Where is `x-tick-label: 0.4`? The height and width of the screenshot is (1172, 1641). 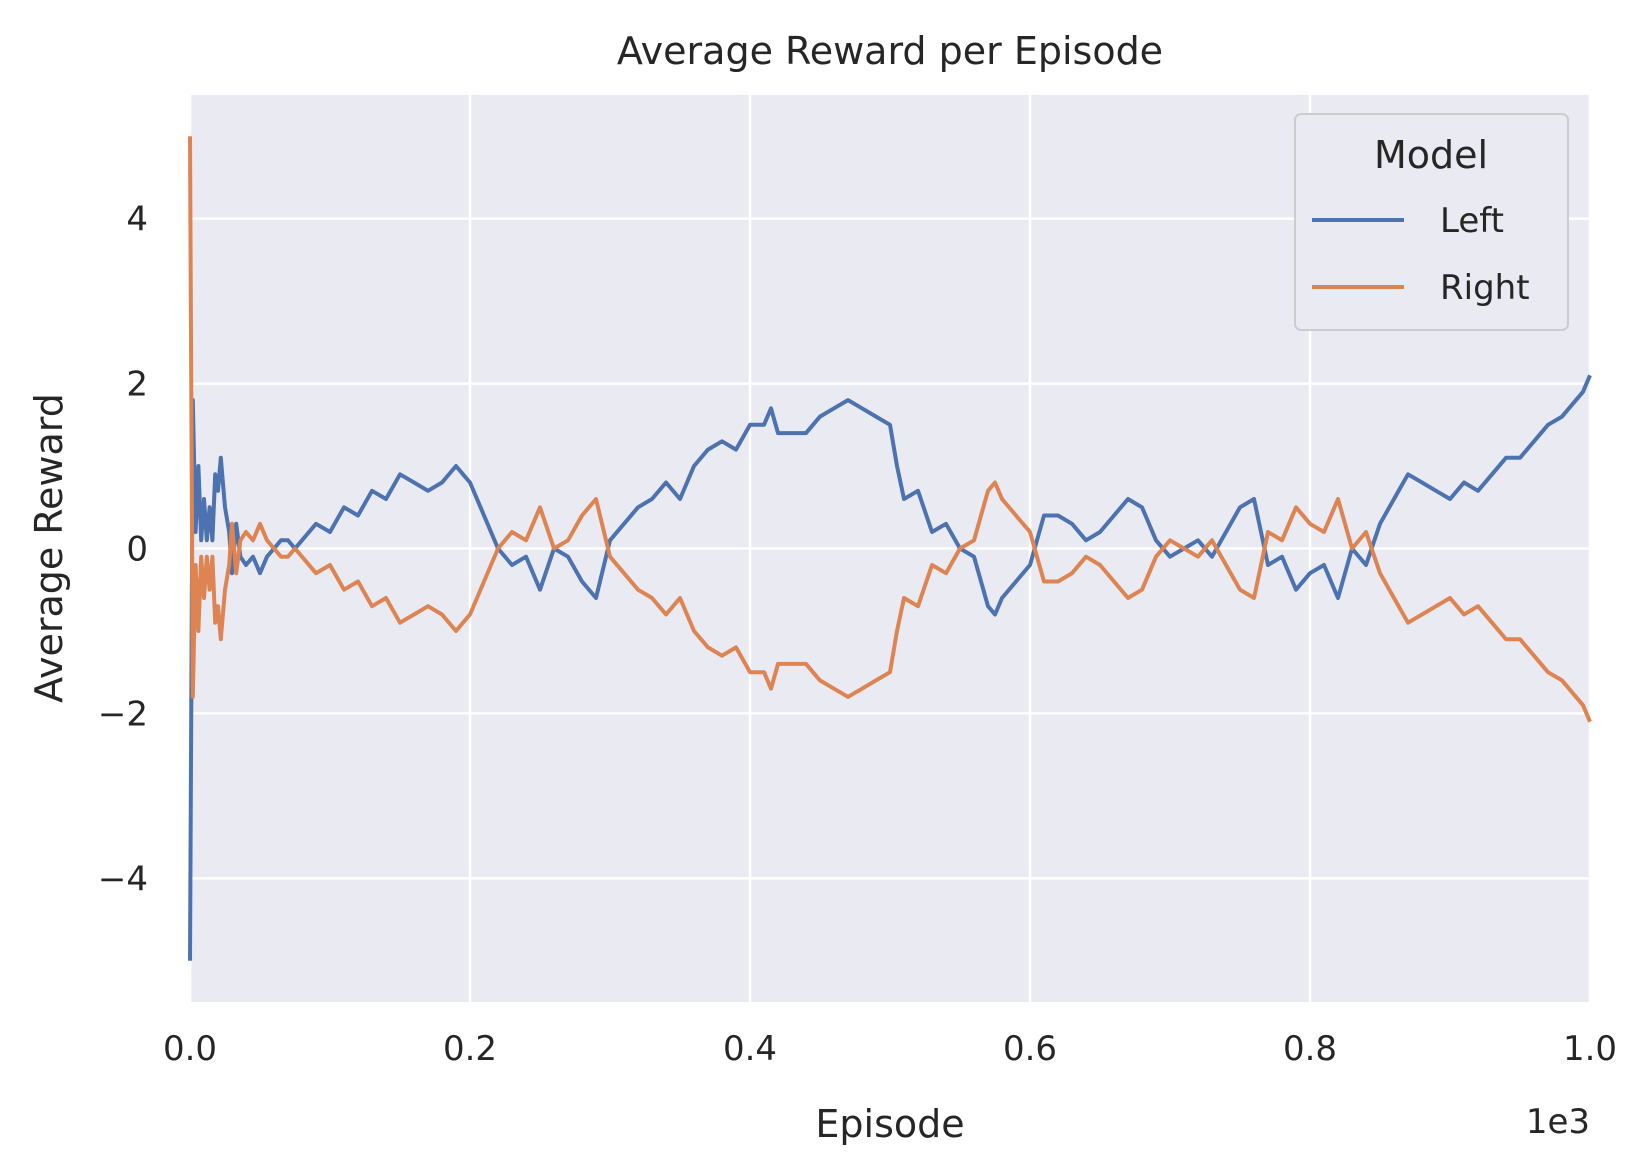
x-tick-label: 0.4 is located at coordinates (750, 1049).